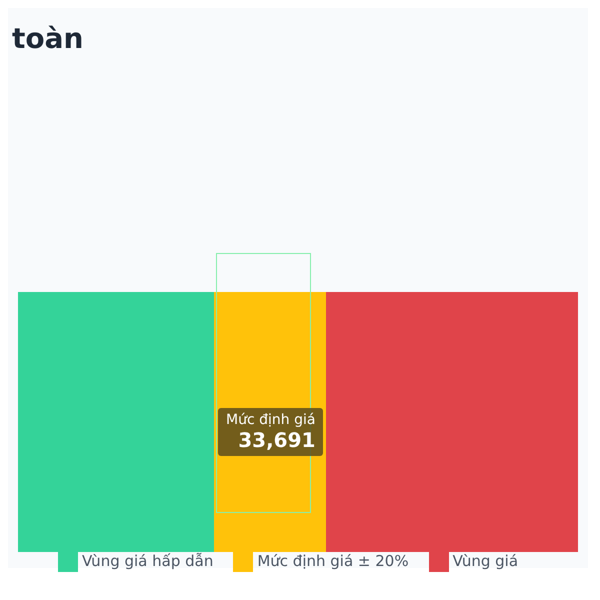 The width and height of the screenshot is (600, 600). I want to click on legend-label: Vùng giá, so click(485, 561).